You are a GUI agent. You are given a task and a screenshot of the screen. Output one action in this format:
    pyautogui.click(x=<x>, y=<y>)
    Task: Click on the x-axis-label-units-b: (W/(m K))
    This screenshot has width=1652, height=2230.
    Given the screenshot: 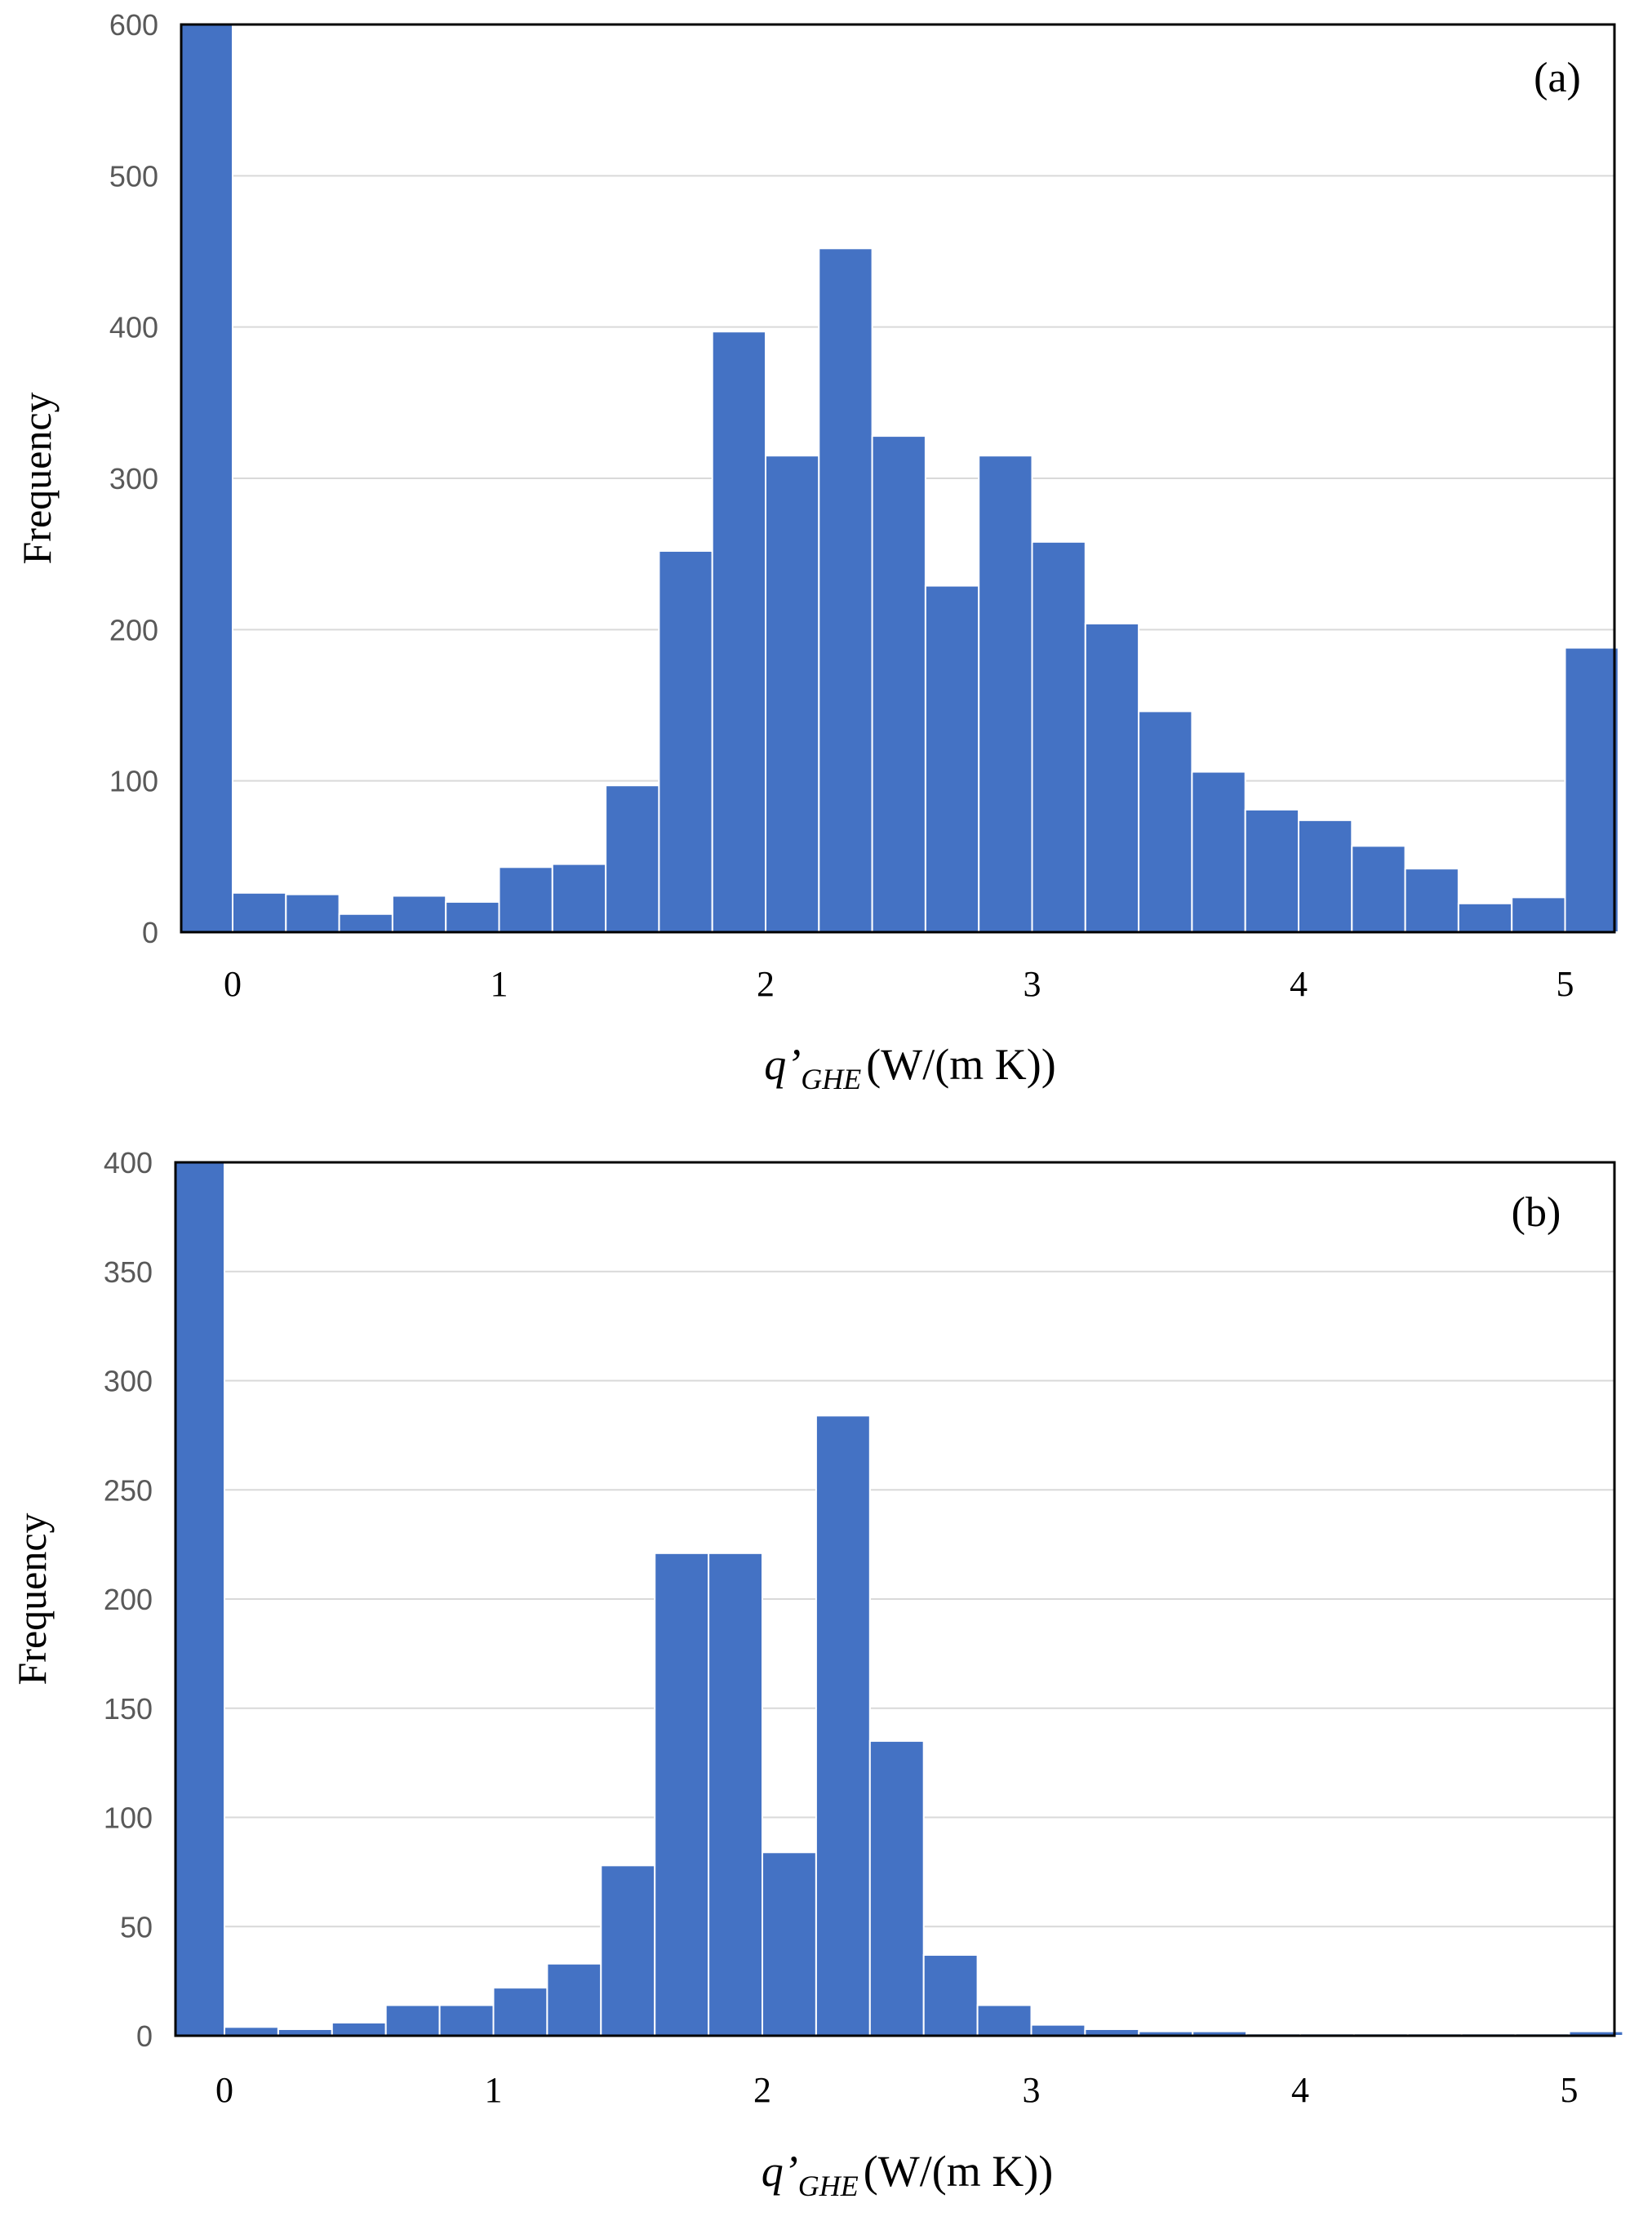 What is the action you would take?
    pyautogui.click(x=958, y=2171)
    